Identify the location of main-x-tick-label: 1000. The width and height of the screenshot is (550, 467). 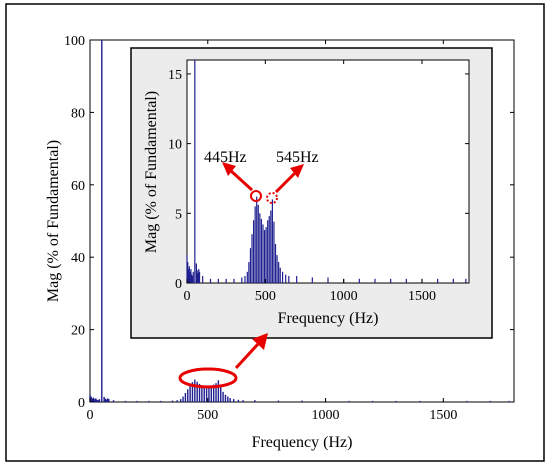
(326, 415).